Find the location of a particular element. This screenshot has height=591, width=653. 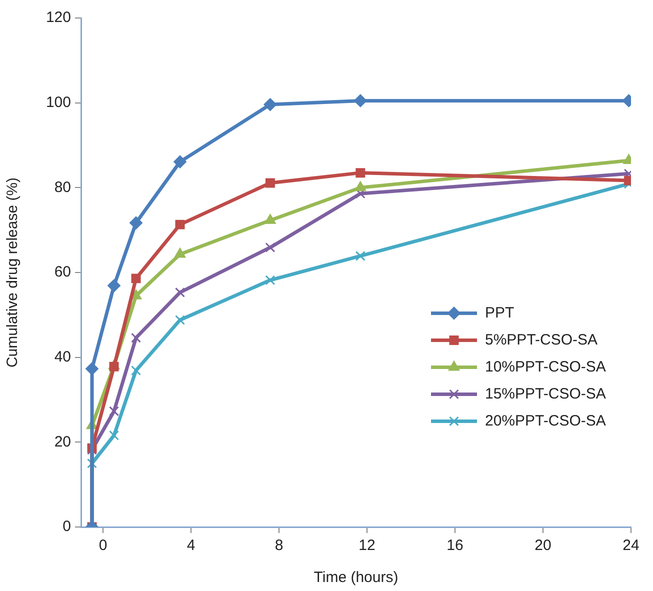

x-tick-label: 0 is located at coordinates (103, 545).